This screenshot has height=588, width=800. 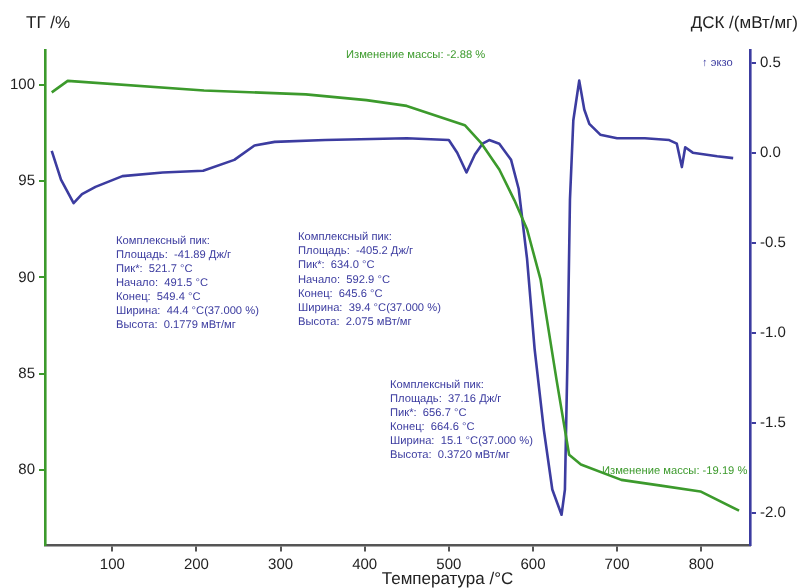 I want to click on y2-axis-title: ДСК /(мВт/мг), so click(x=744, y=22).